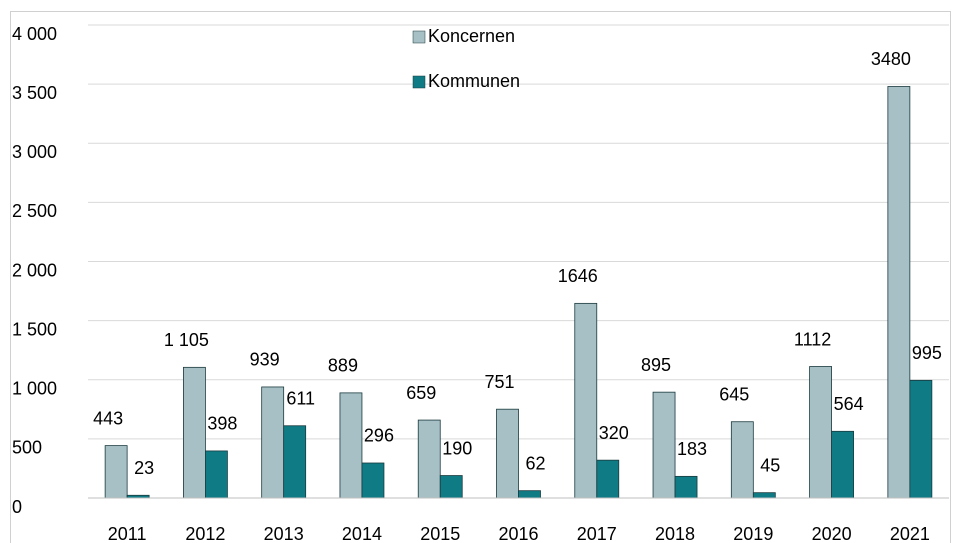  Describe the element at coordinates (34, 152) in the screenshot. I see `y-tick-label: 3 000` at that location.